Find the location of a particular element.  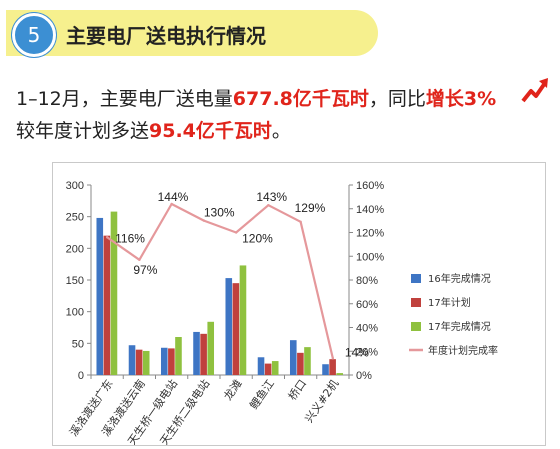

legend-label: 17年计划 is located at coordinates (449, 302).